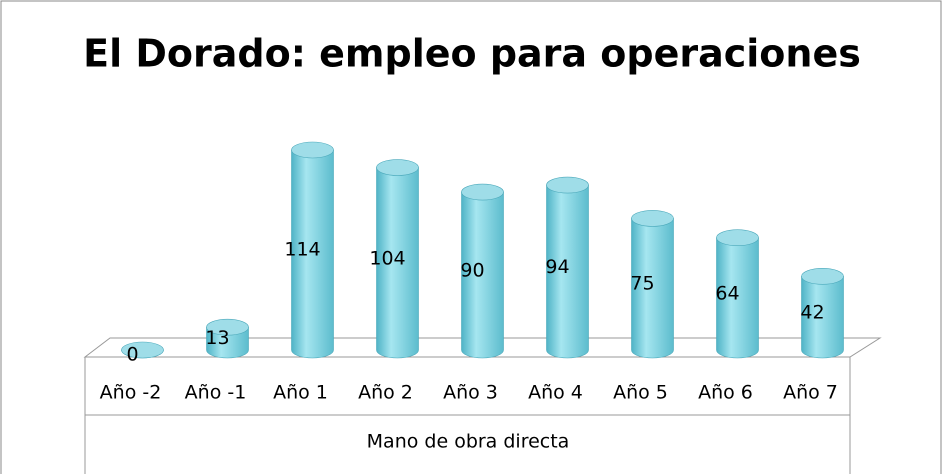  What do you see at coordinates (132, 355) in the screenshot?
I see `data-label: 0` at bounding box center [132, 355].